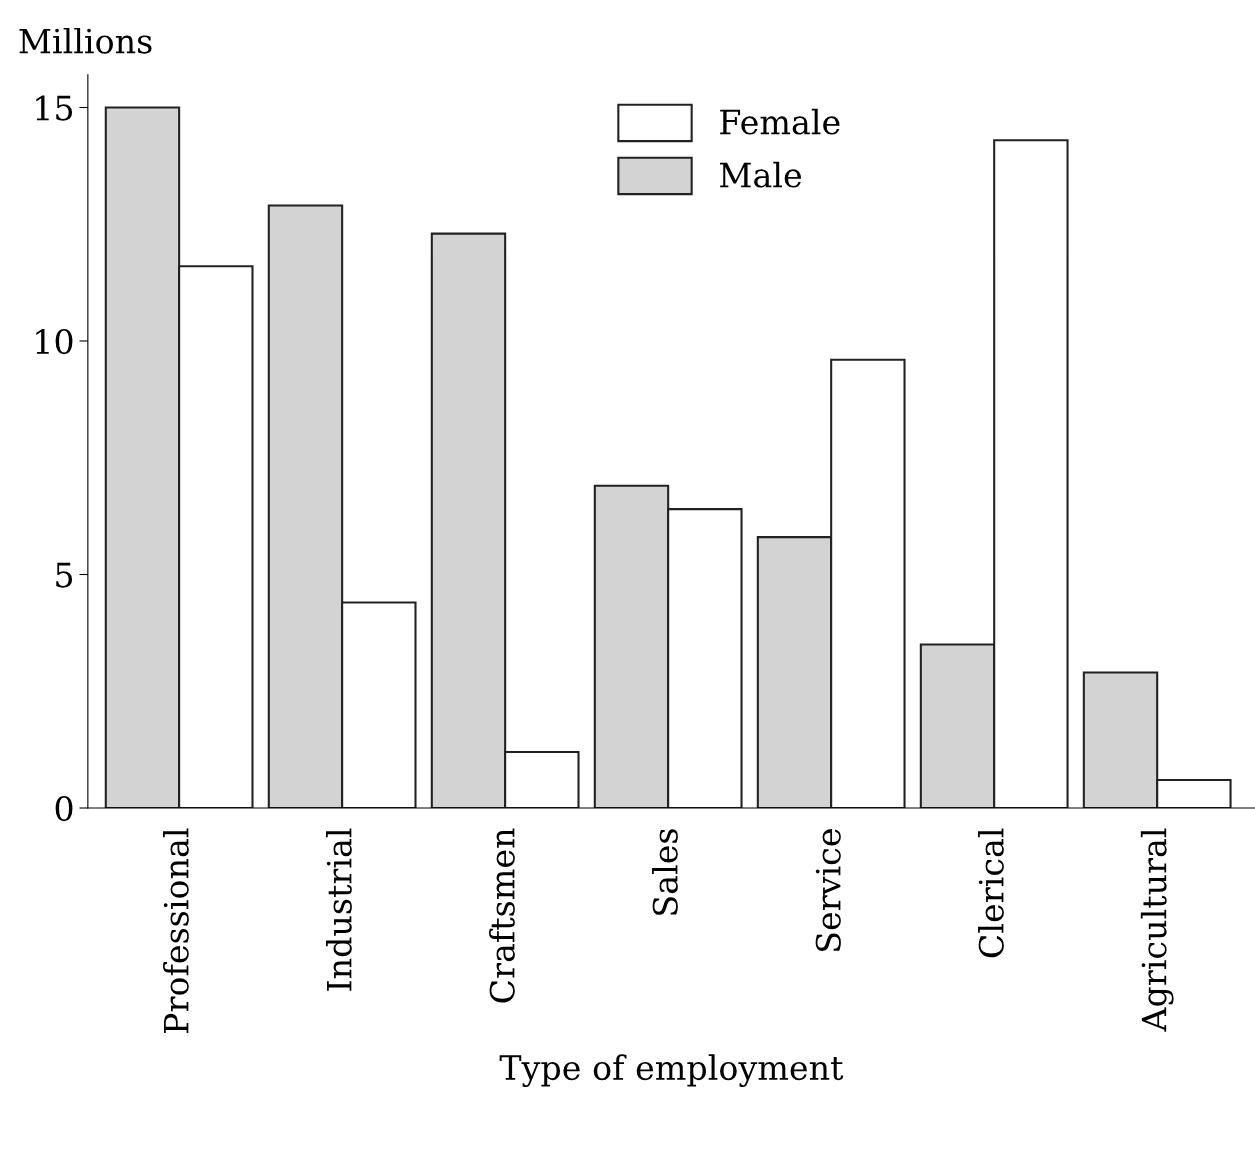  I want to click on y-tick-label: 0, so click(64, 808).